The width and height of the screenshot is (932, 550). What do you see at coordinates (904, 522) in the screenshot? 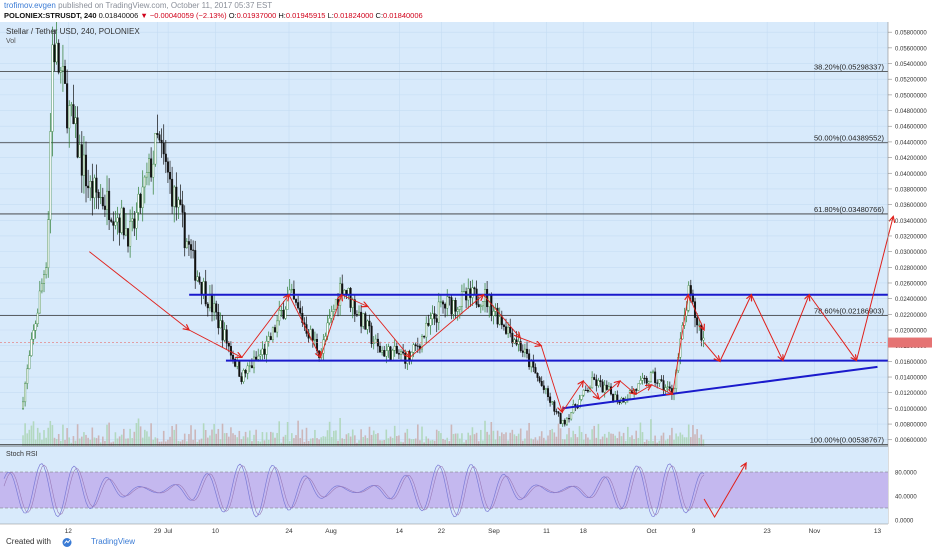
I see `stoch-tick-label: 0.0000` at bounding box center [904, 522].